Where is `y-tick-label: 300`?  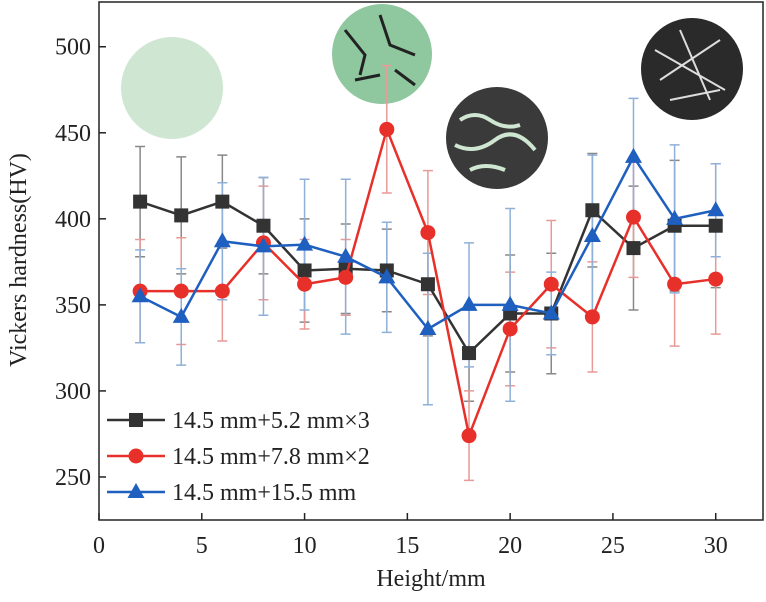
y-tick-label: 300 is located at coordinates (73, 392).